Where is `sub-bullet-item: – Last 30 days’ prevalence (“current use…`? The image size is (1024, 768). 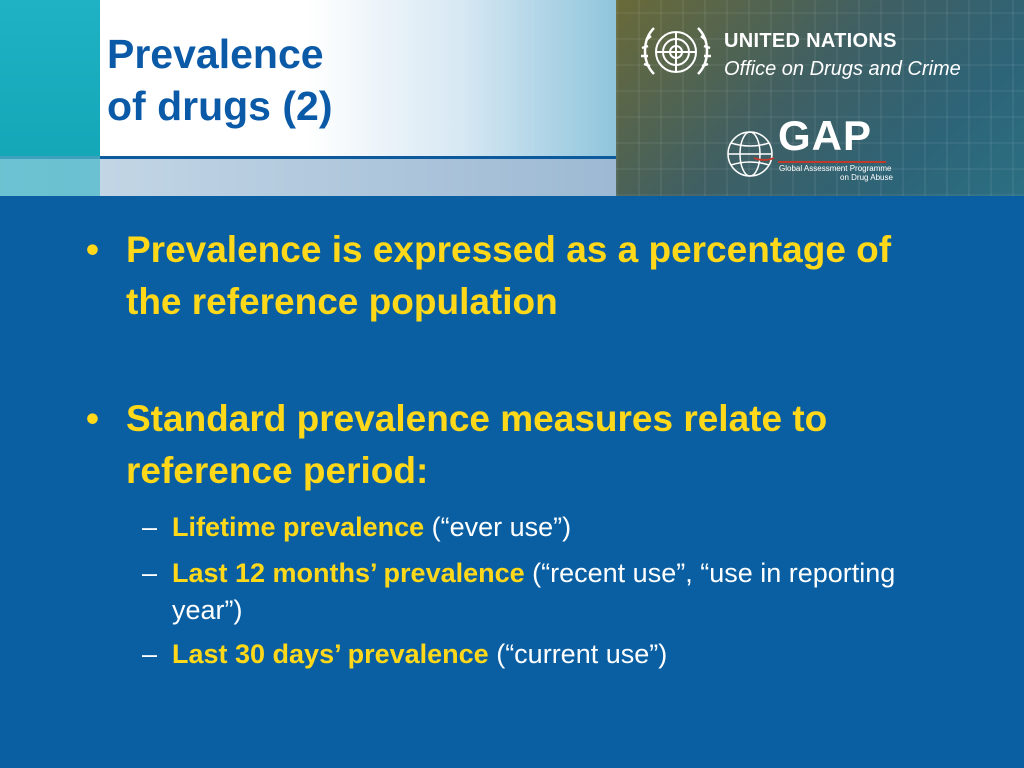
sub-bullet-item: – Last 30 days’ prevalence (“current use… is located at coordinates (532, 654).